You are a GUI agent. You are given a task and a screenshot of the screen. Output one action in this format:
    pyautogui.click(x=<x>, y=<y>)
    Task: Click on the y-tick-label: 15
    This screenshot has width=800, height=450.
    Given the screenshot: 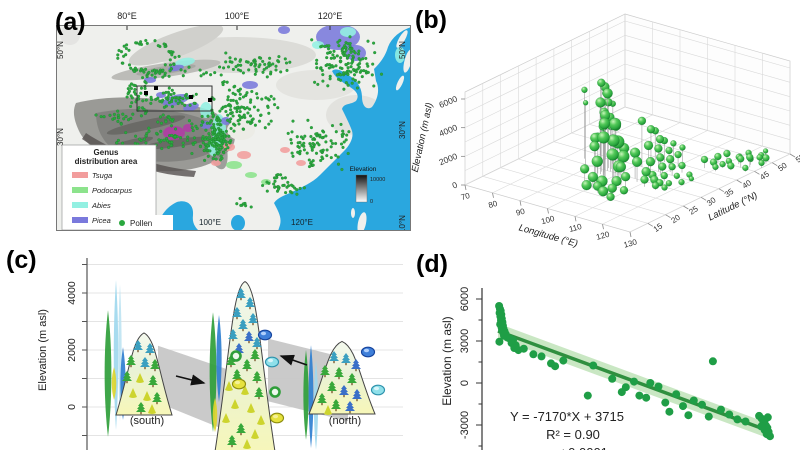 What is the action you would take?
    pyautogui.click(x=658, y=227)
    